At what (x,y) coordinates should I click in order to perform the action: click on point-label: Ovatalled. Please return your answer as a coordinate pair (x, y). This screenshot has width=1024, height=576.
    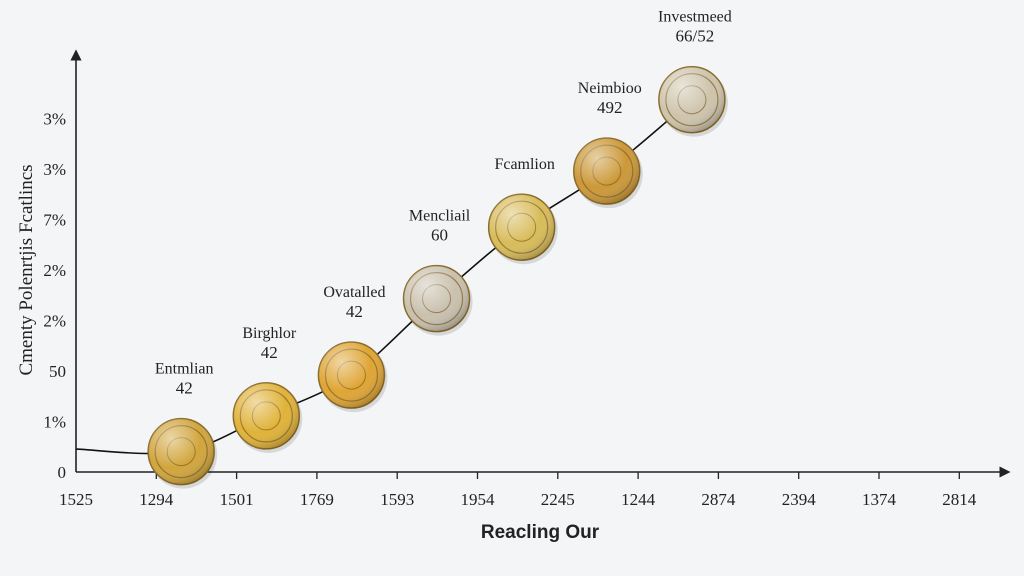
    Looking at the image, I should click on (354, 292).